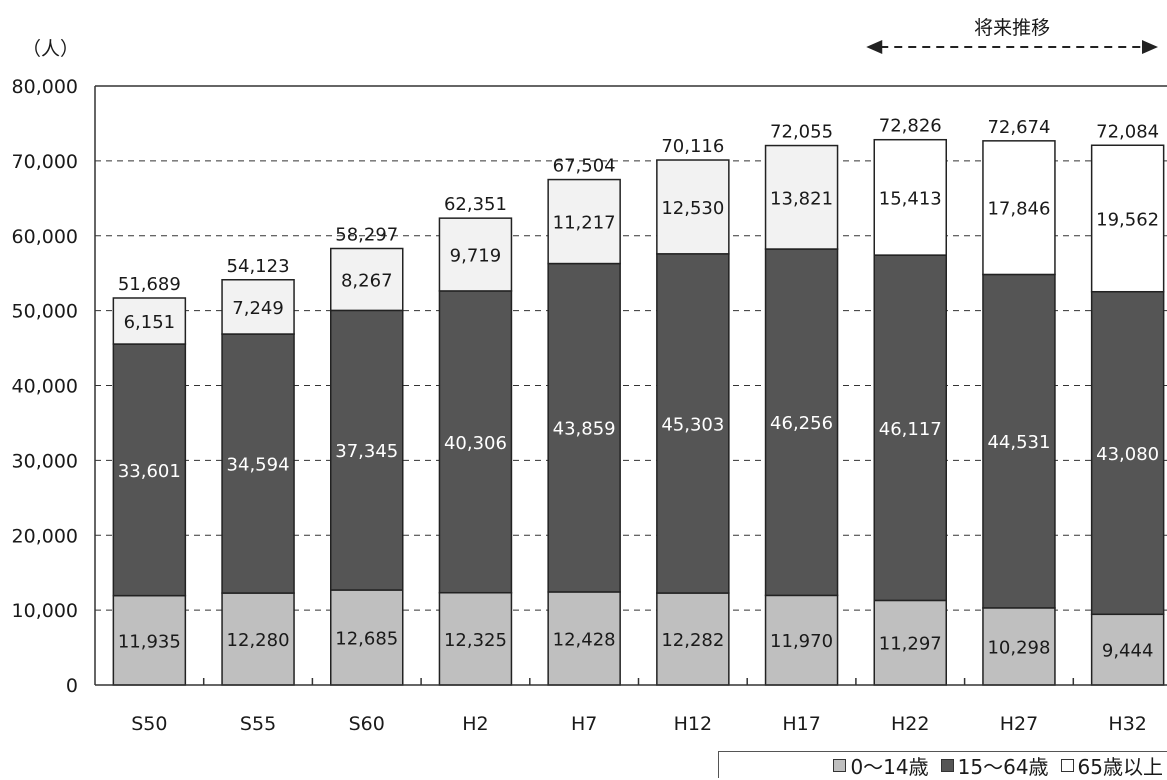  I want to click on bar-segment-label: 12,280, so click(258, 640).